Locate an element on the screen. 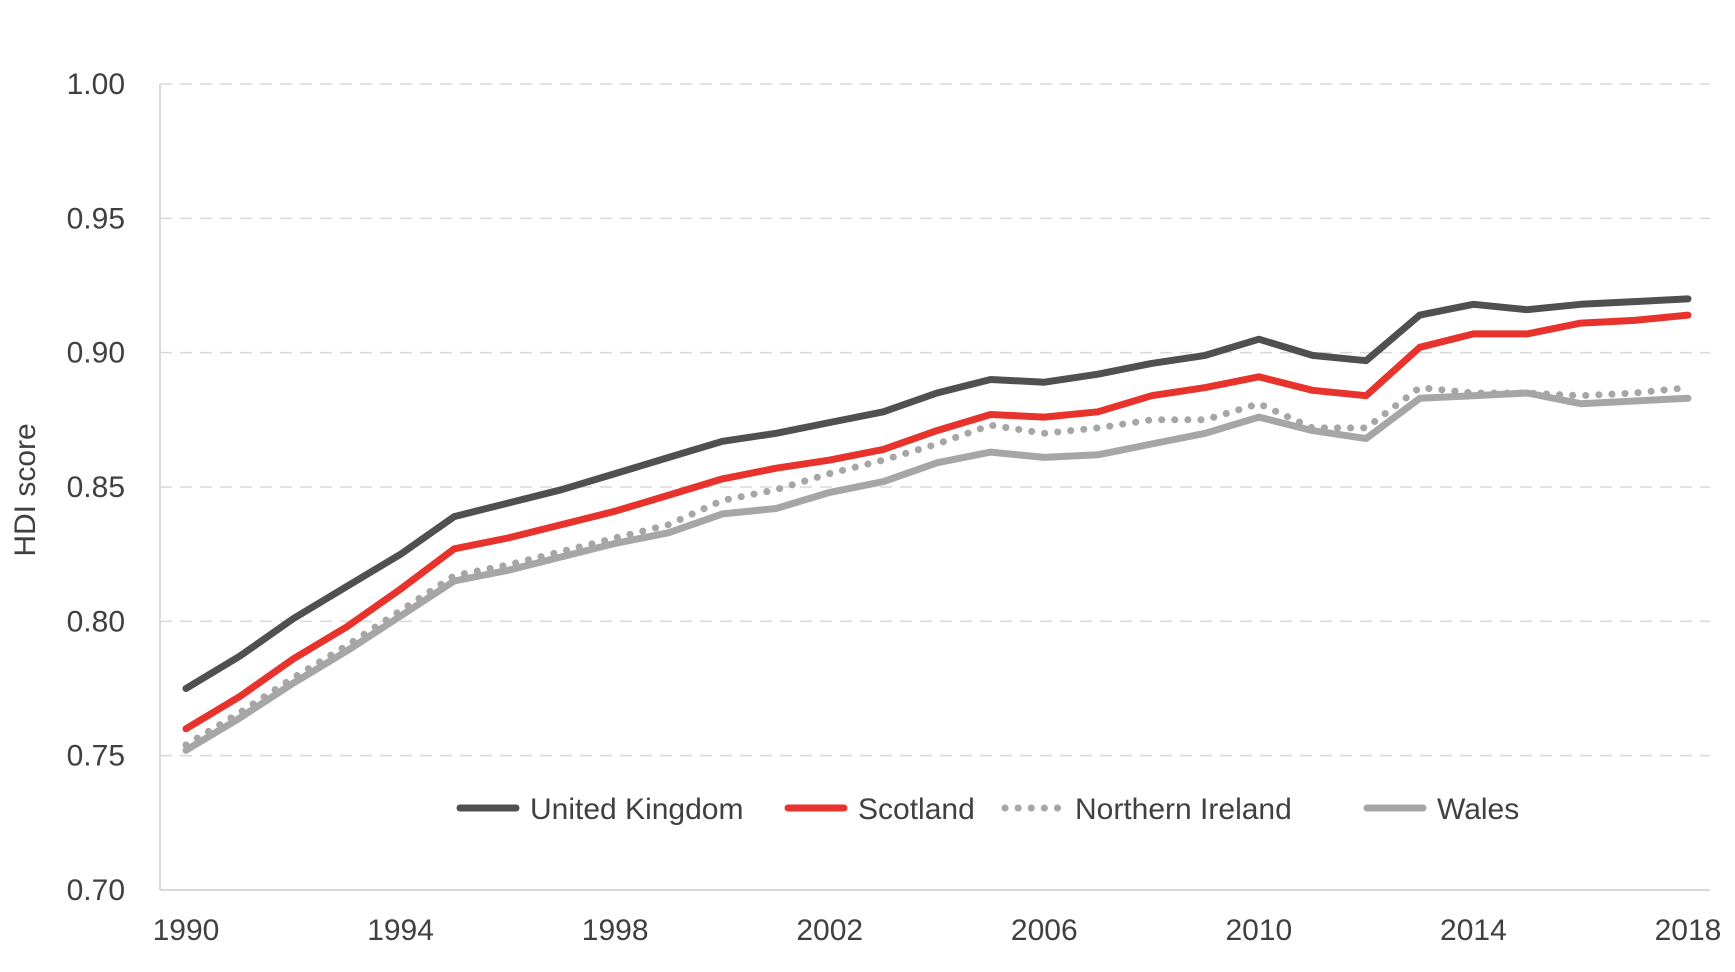 The width and height of the screenshot is (1735, 972). x-tick-label: 2010 is located at coordinates (1258, 930).